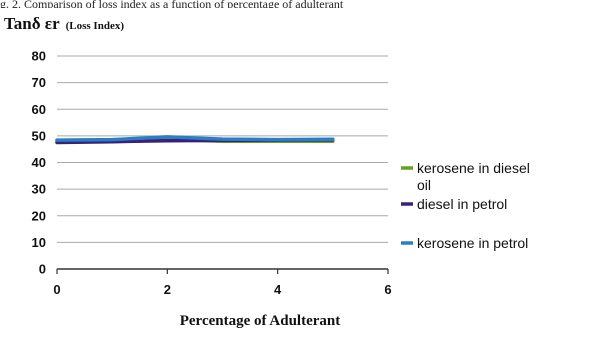  Describe the element at coordinates (56, 289) in the screenshot. I see `x-tick-label-0: 0` at that location.